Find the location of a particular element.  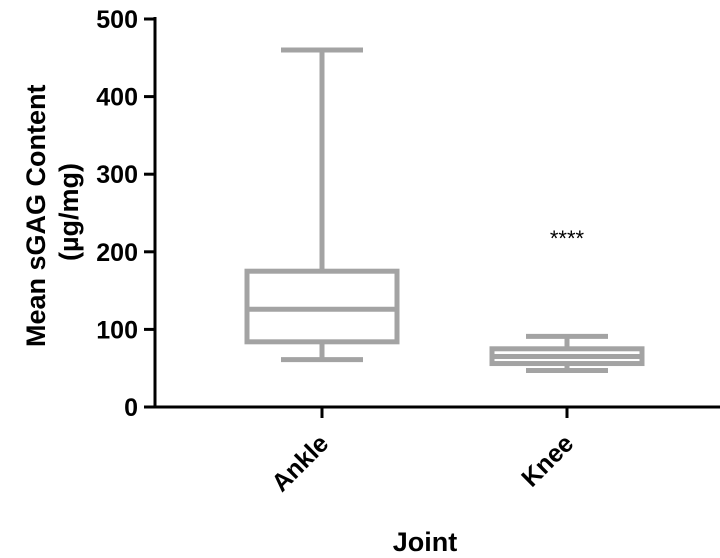

x-tick-label: Knee is located at coordinates (547, 460).